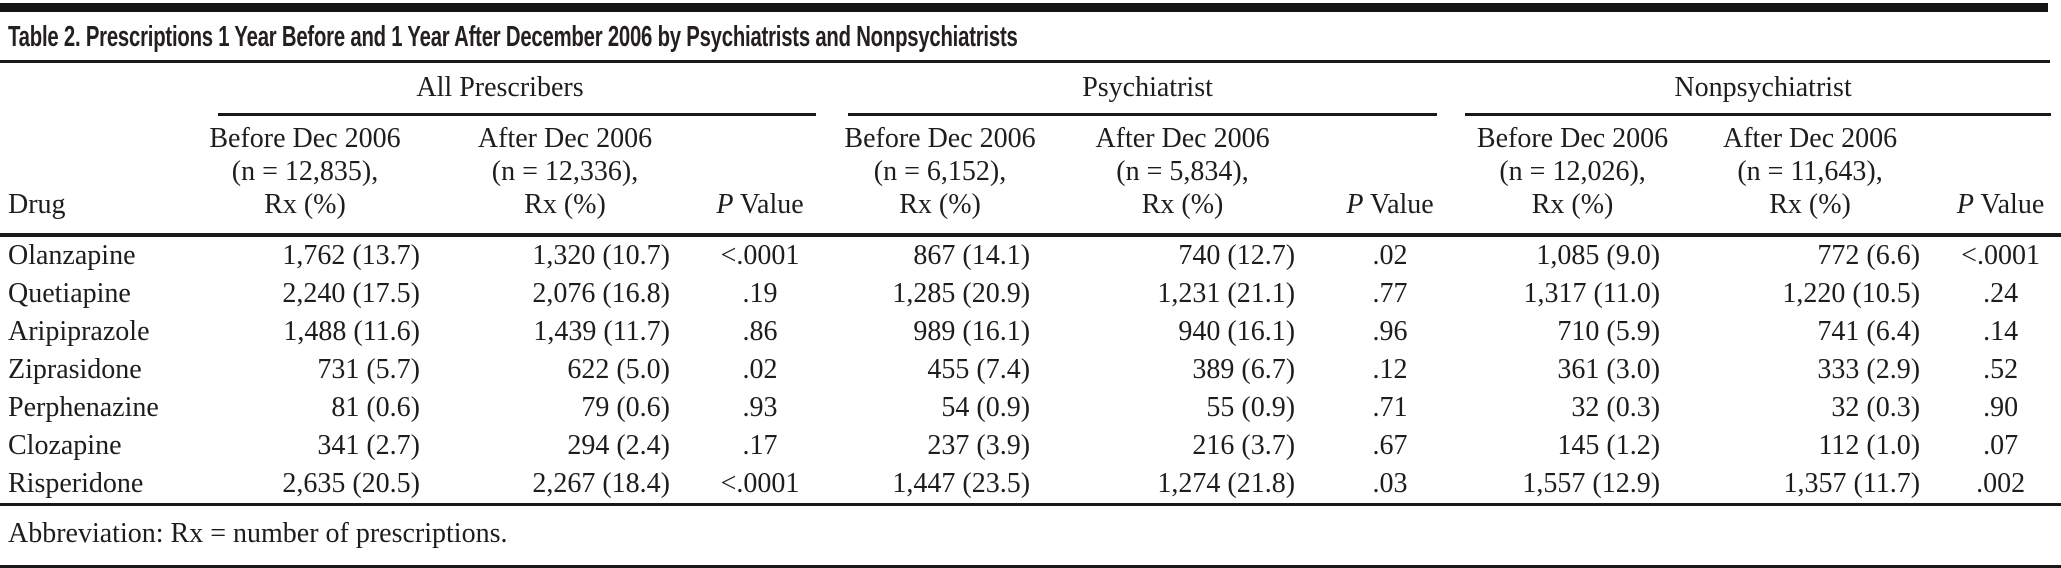 This screenshot has height=568, width=2061. Describe the element at coordinates (972, 331) in the screenshot. I see `rx-cell: 989 (16.1)` at that location.